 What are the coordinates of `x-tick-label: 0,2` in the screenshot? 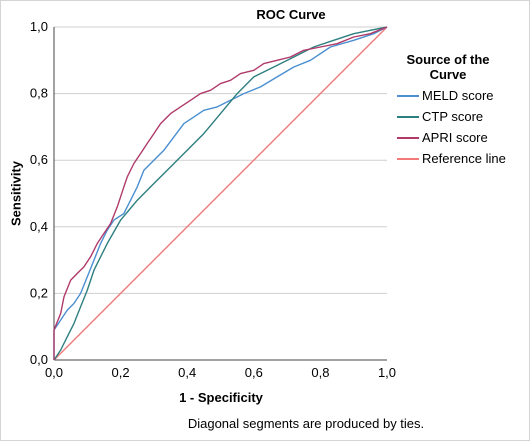 It's located at (121, 372).